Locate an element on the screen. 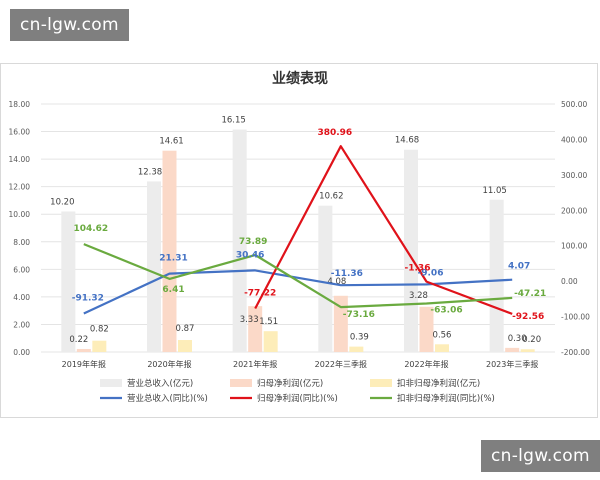  bar-data-label: 0.39 is located at coordinates (359, 338).